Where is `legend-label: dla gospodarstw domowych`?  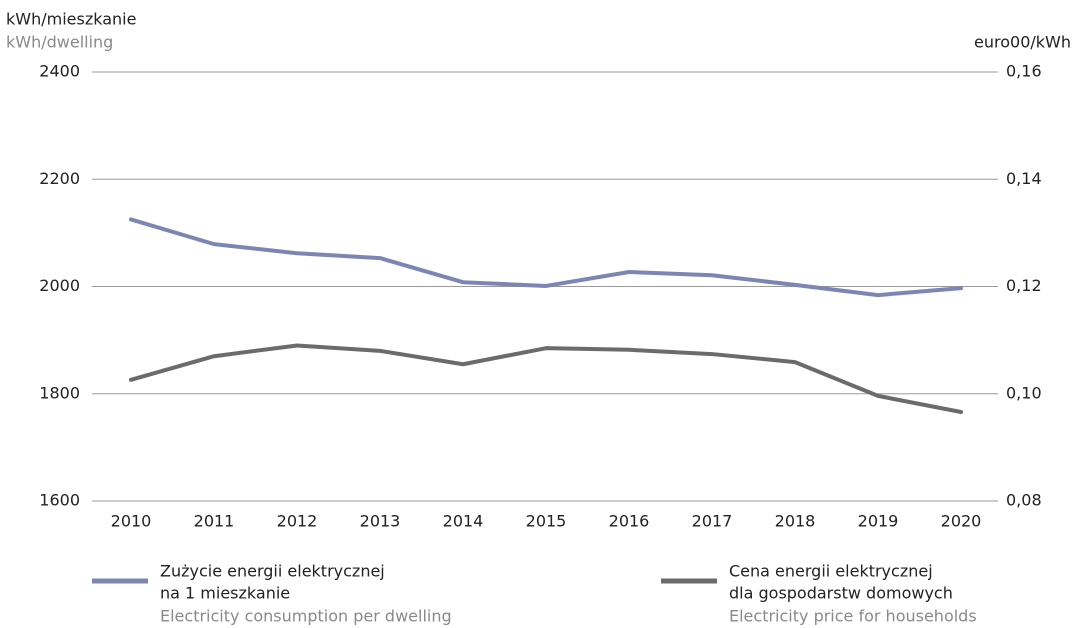 legend-label: dla gospodarstw domowych is located at coordinates (841, 593).